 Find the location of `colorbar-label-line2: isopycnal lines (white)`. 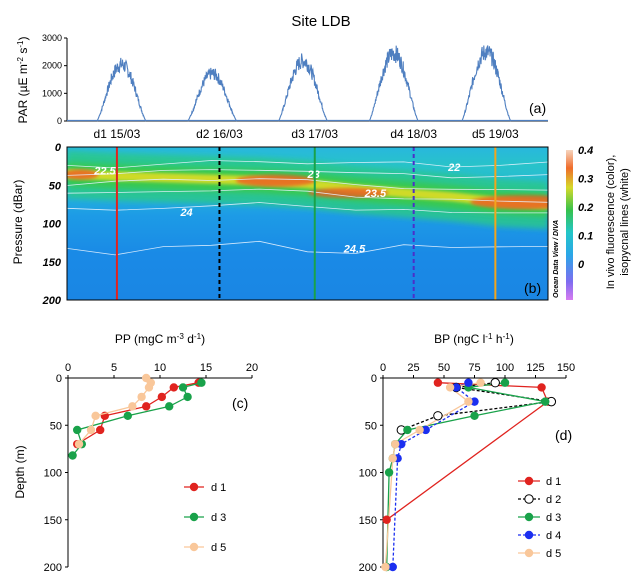

colorbar-label-line2: isopycnal lines (white) is located at coordinates (625, 222).